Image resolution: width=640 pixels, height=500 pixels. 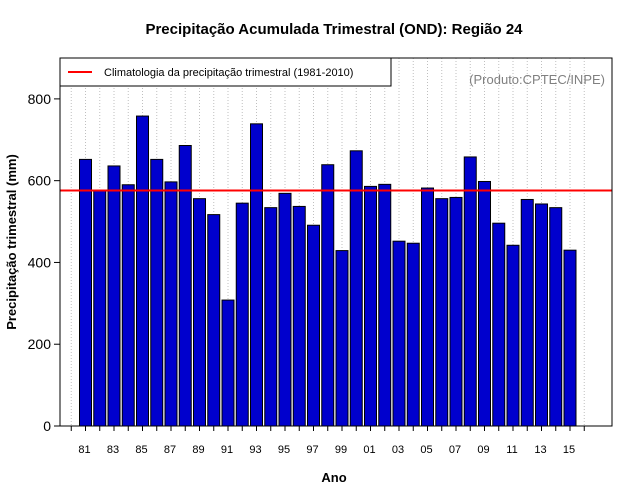 What do you see at coordinates (40, 344) in the screenshot?
I see `y-tick-label: 200` at bounding box center [40, 344].